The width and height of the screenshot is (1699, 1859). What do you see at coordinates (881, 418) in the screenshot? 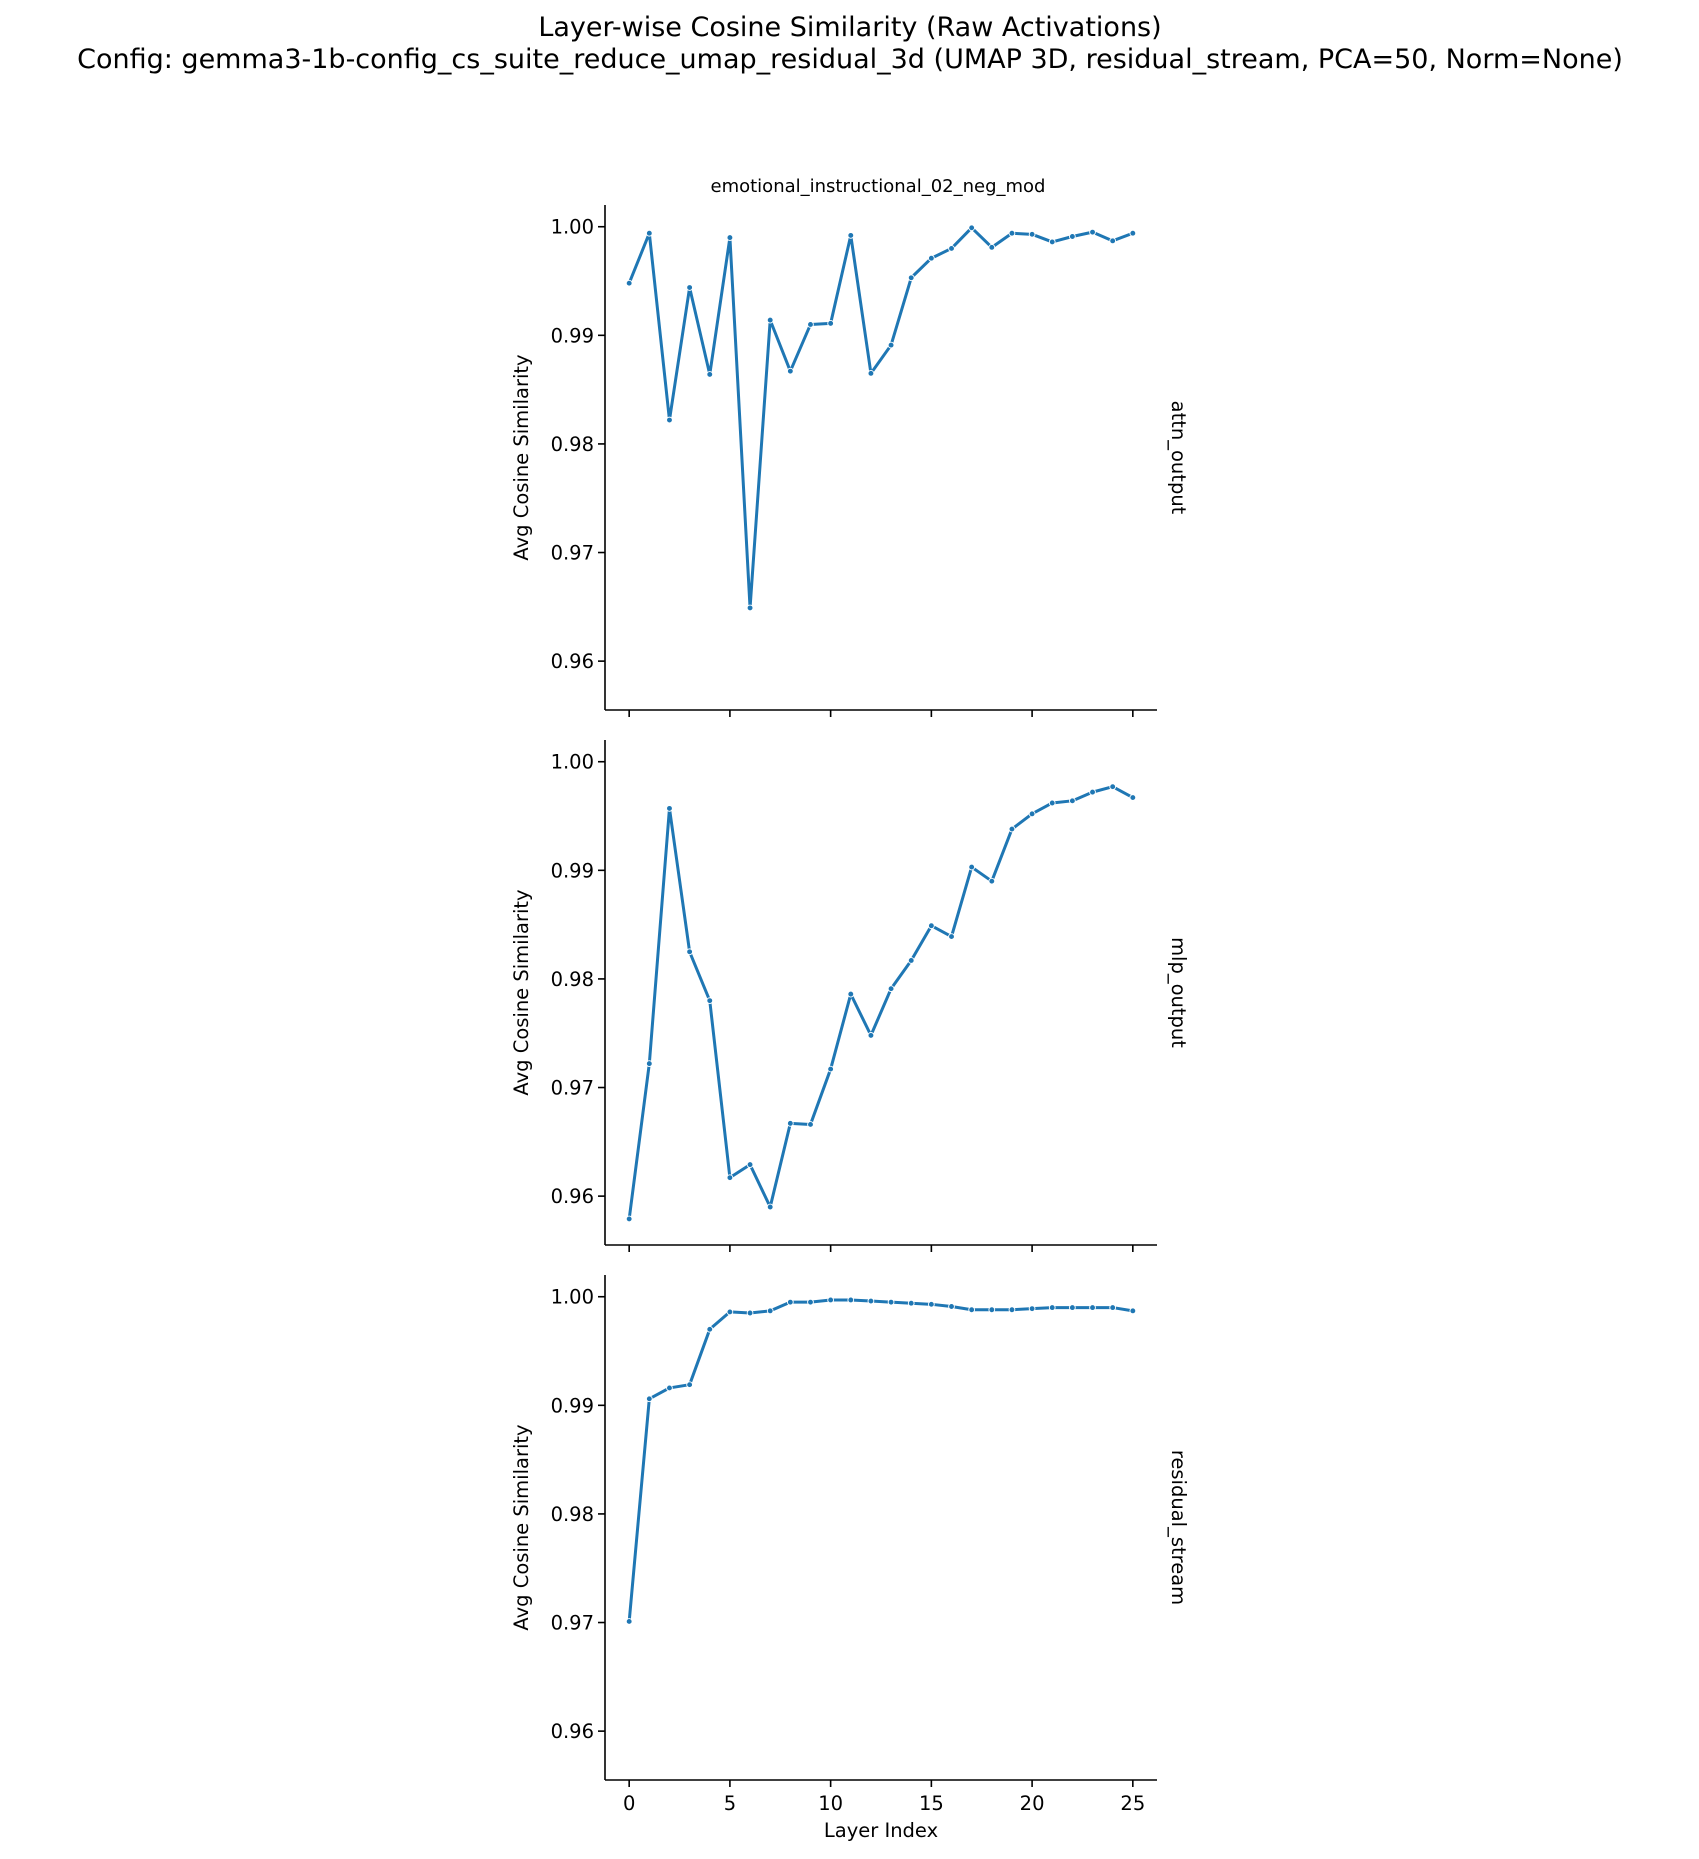
I see `series-line-attn_output` at bounding box center [881, 418].